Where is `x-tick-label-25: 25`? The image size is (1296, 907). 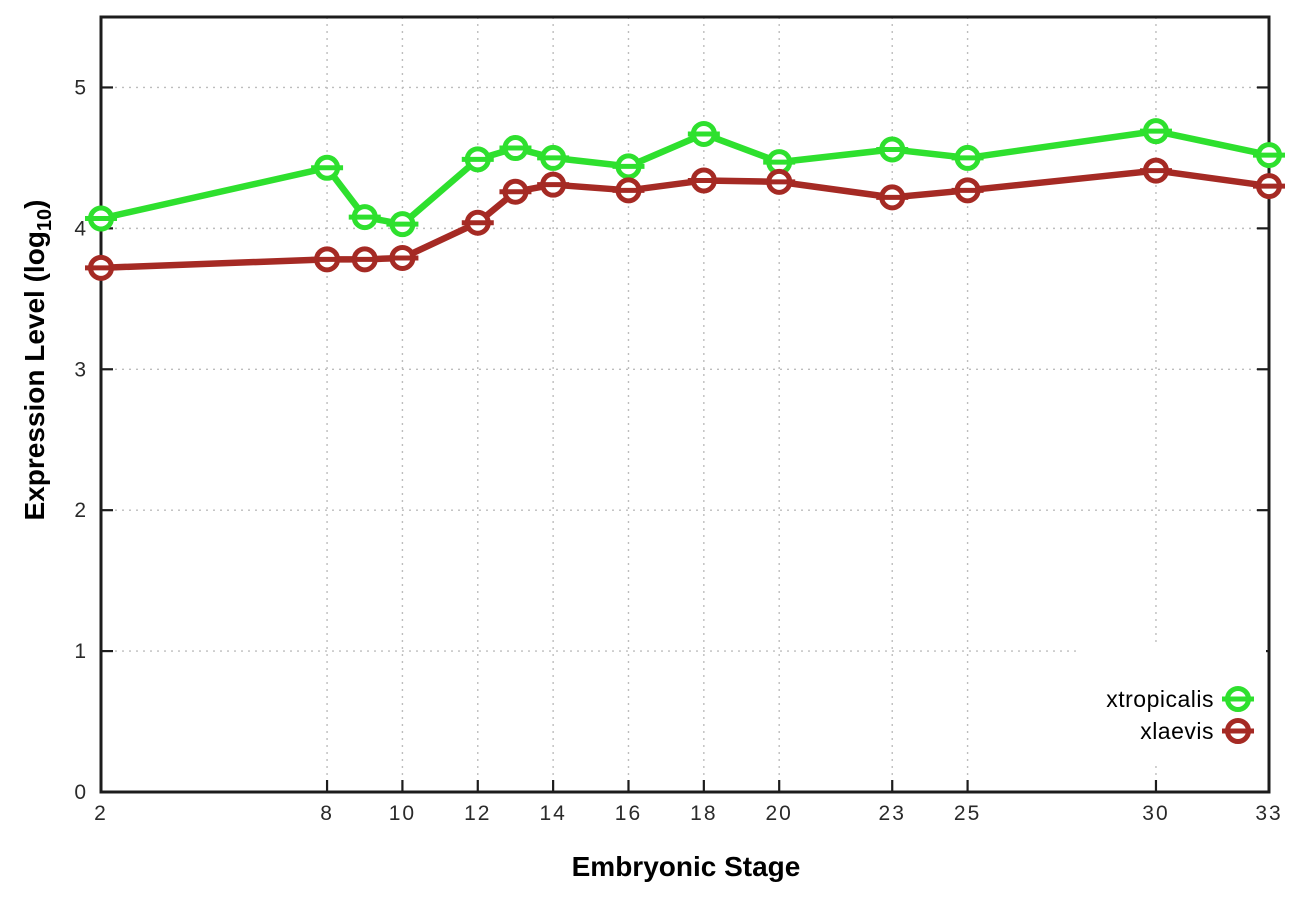
x-tick-label-25: 25 is located at coordinates (967, 813).